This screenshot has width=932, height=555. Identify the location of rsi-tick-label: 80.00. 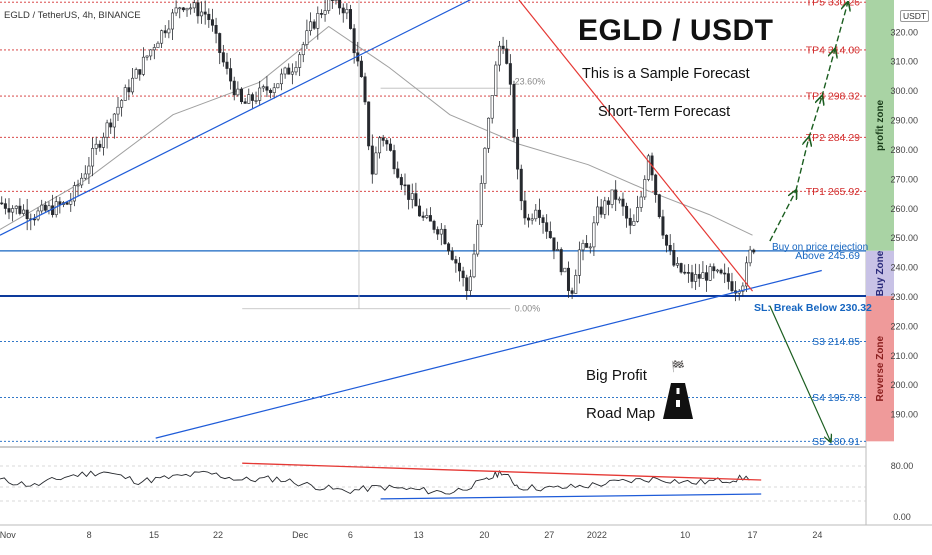
(902, 466).